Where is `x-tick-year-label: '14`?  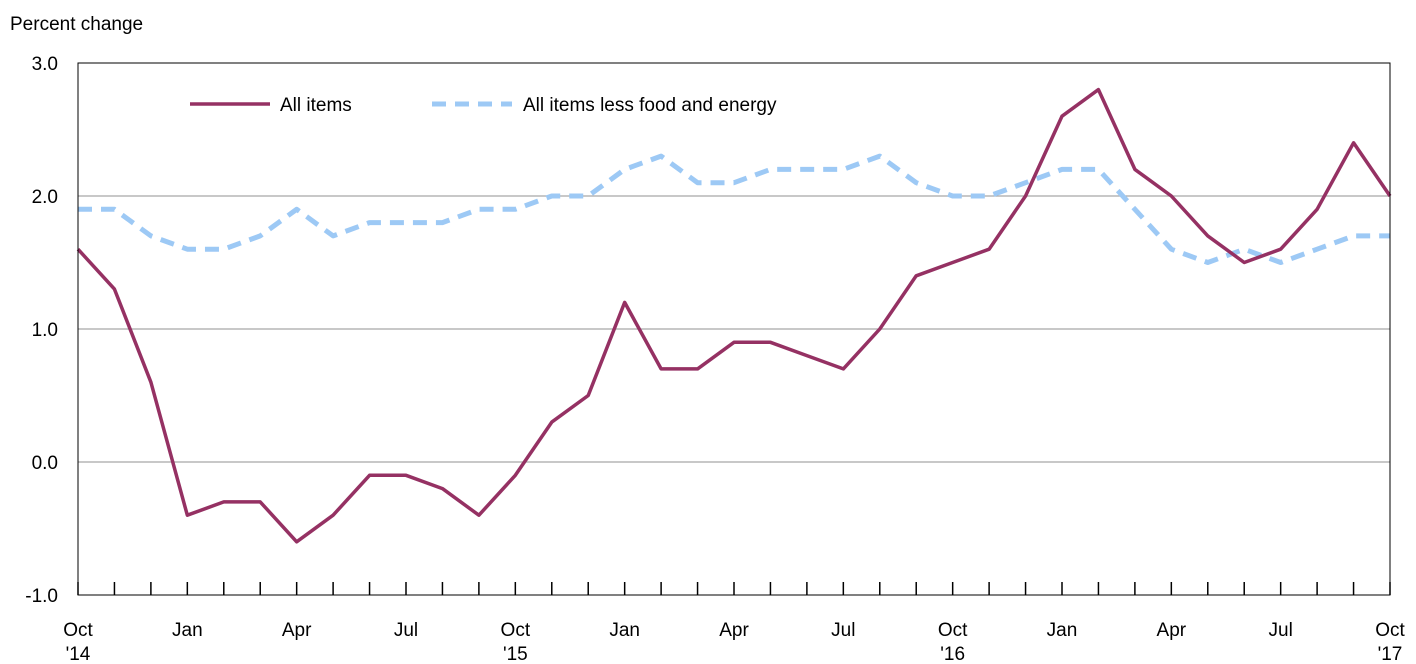 x-tick-year-label: '14 is located at coordinates (78, 654).